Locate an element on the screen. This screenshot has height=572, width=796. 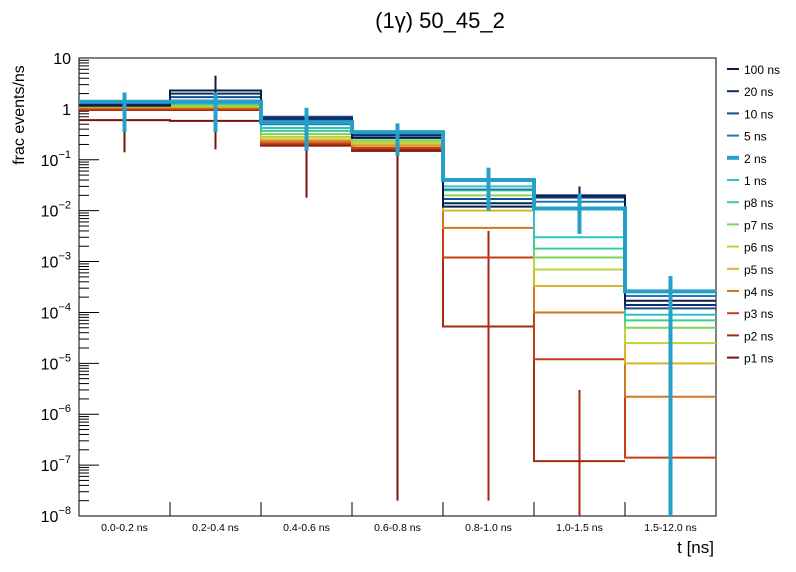
x-tick-label: 1.0-1.5 ns is located at coordinates (579, 528).